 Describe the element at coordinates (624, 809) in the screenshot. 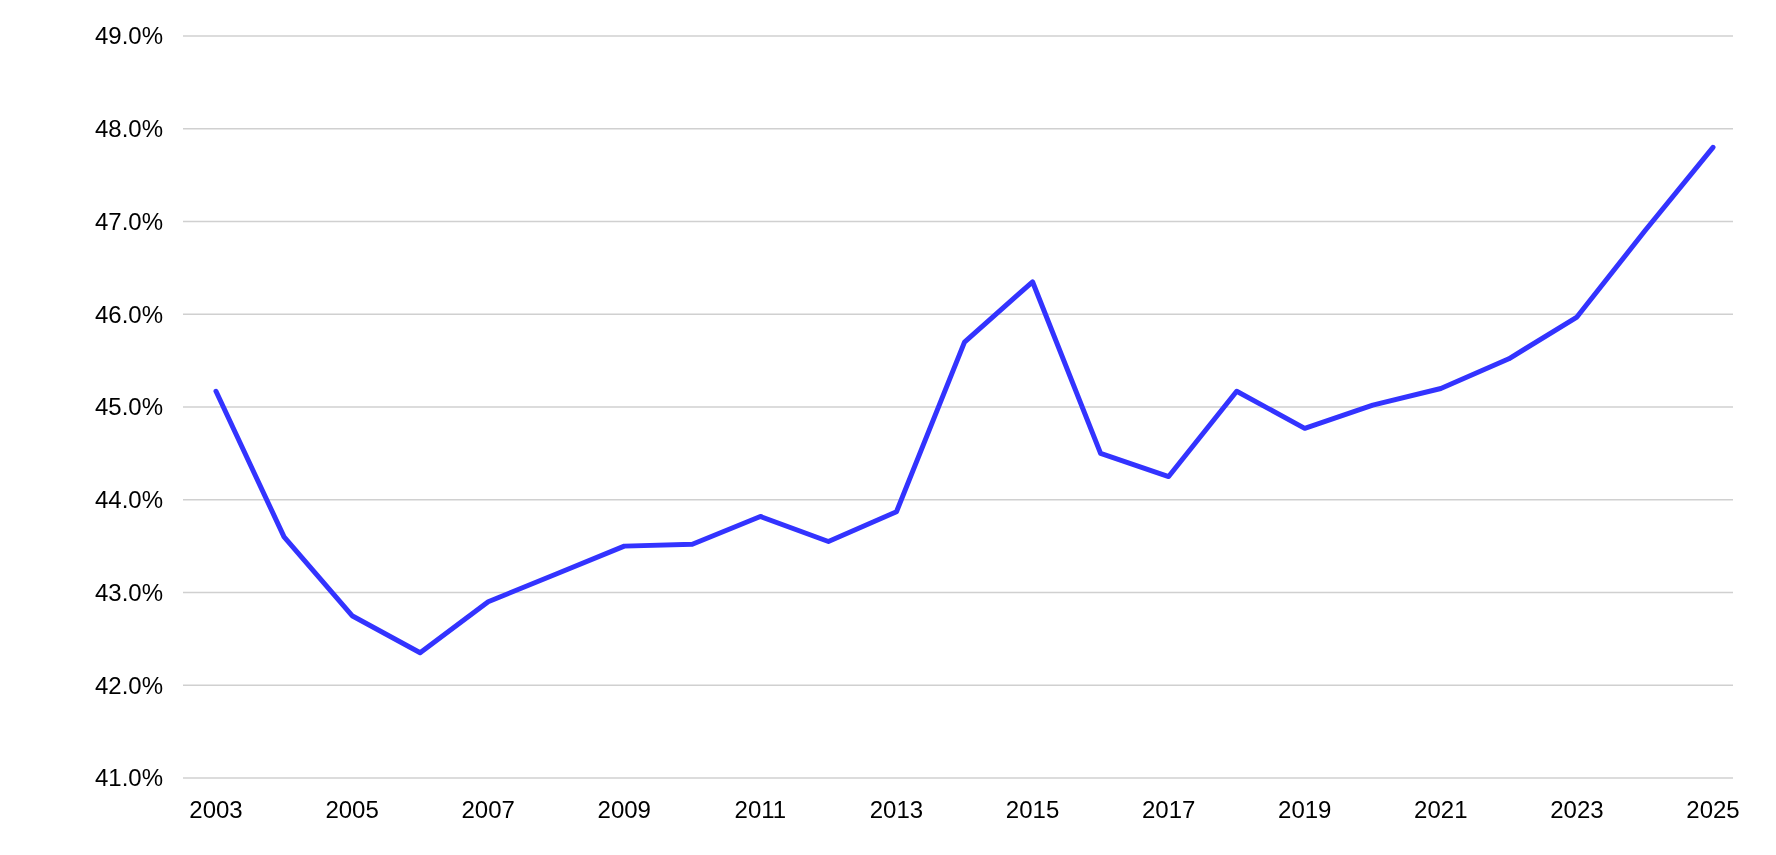

I see `x-tick-label: 2009` at that location.